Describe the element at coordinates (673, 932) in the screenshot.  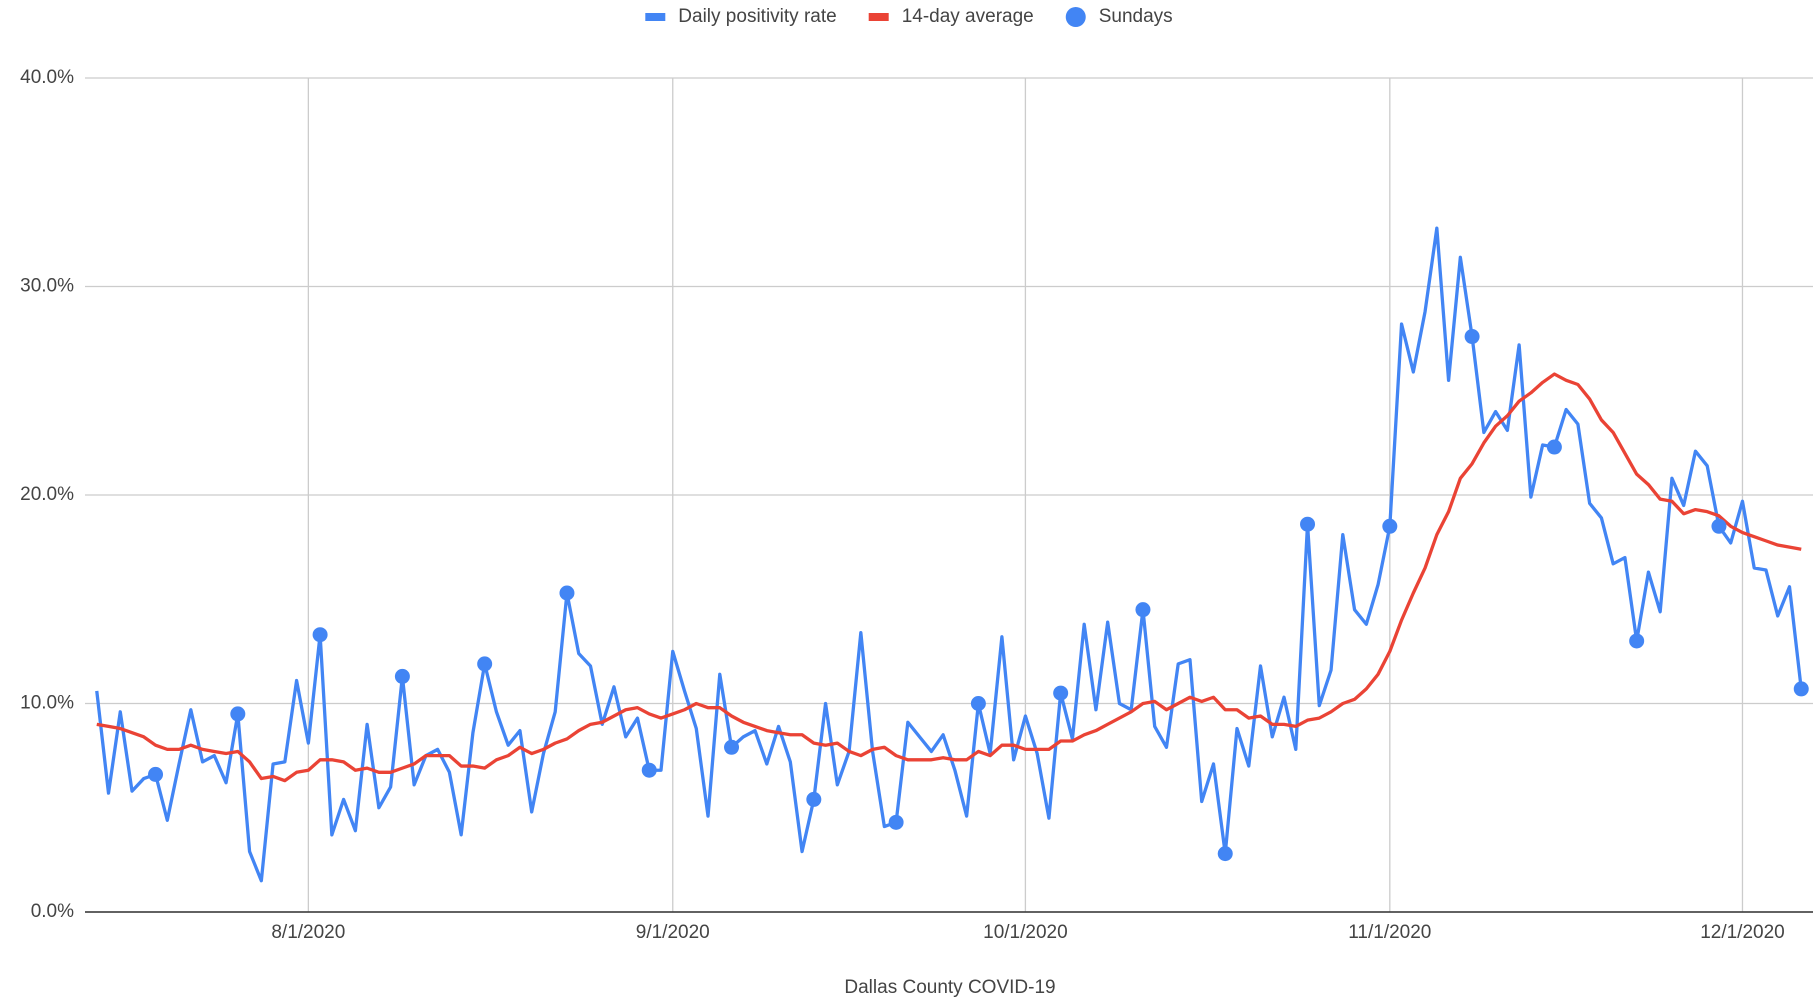
I see `x-tick-label: 9/1/2020` at that location.